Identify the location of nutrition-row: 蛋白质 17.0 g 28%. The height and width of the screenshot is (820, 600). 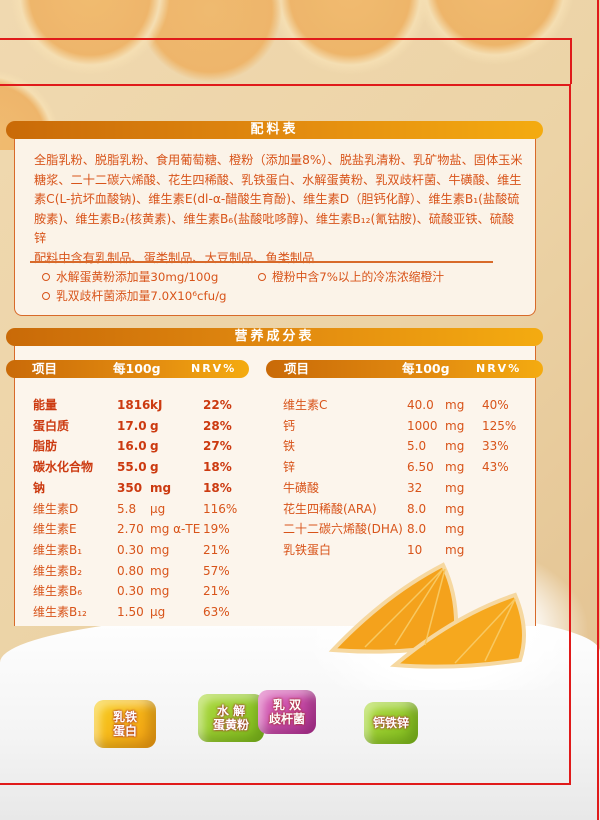
(280, 426).